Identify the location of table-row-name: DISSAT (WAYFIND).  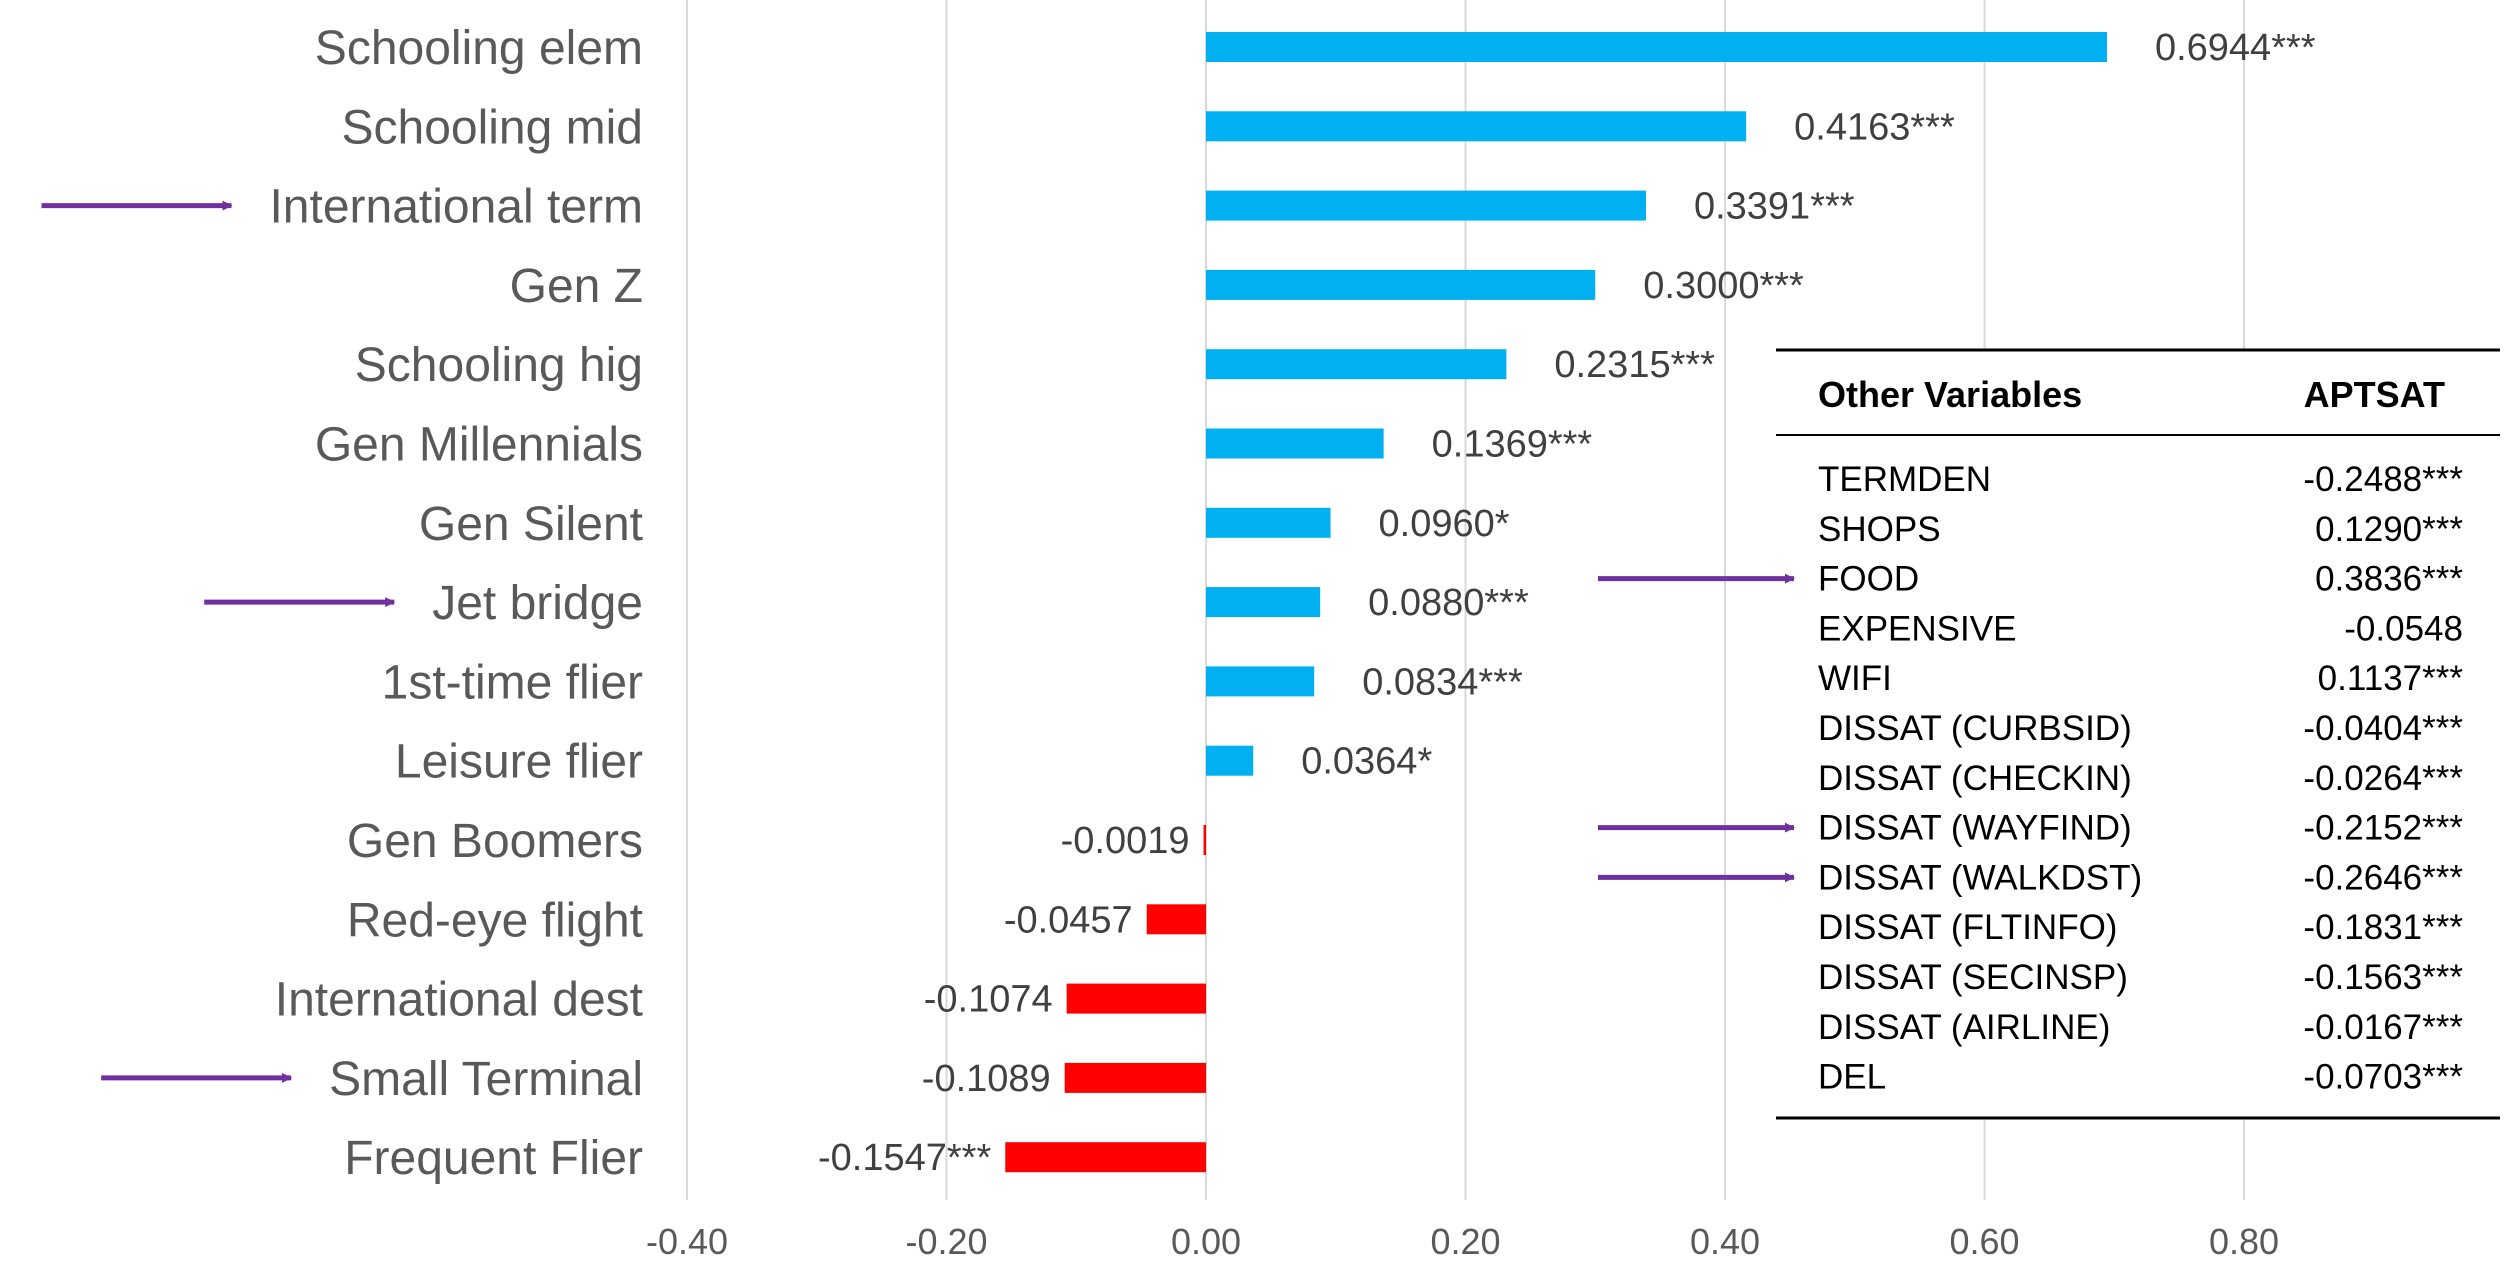
(1975, 828).